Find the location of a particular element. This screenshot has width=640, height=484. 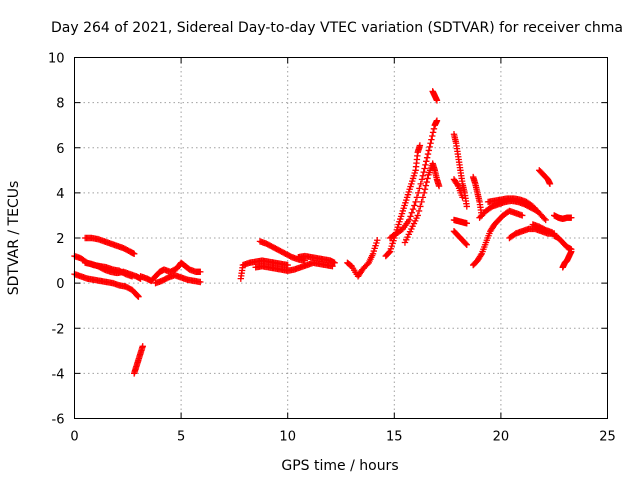

series-arc-g is located at coordinates (178, 279).